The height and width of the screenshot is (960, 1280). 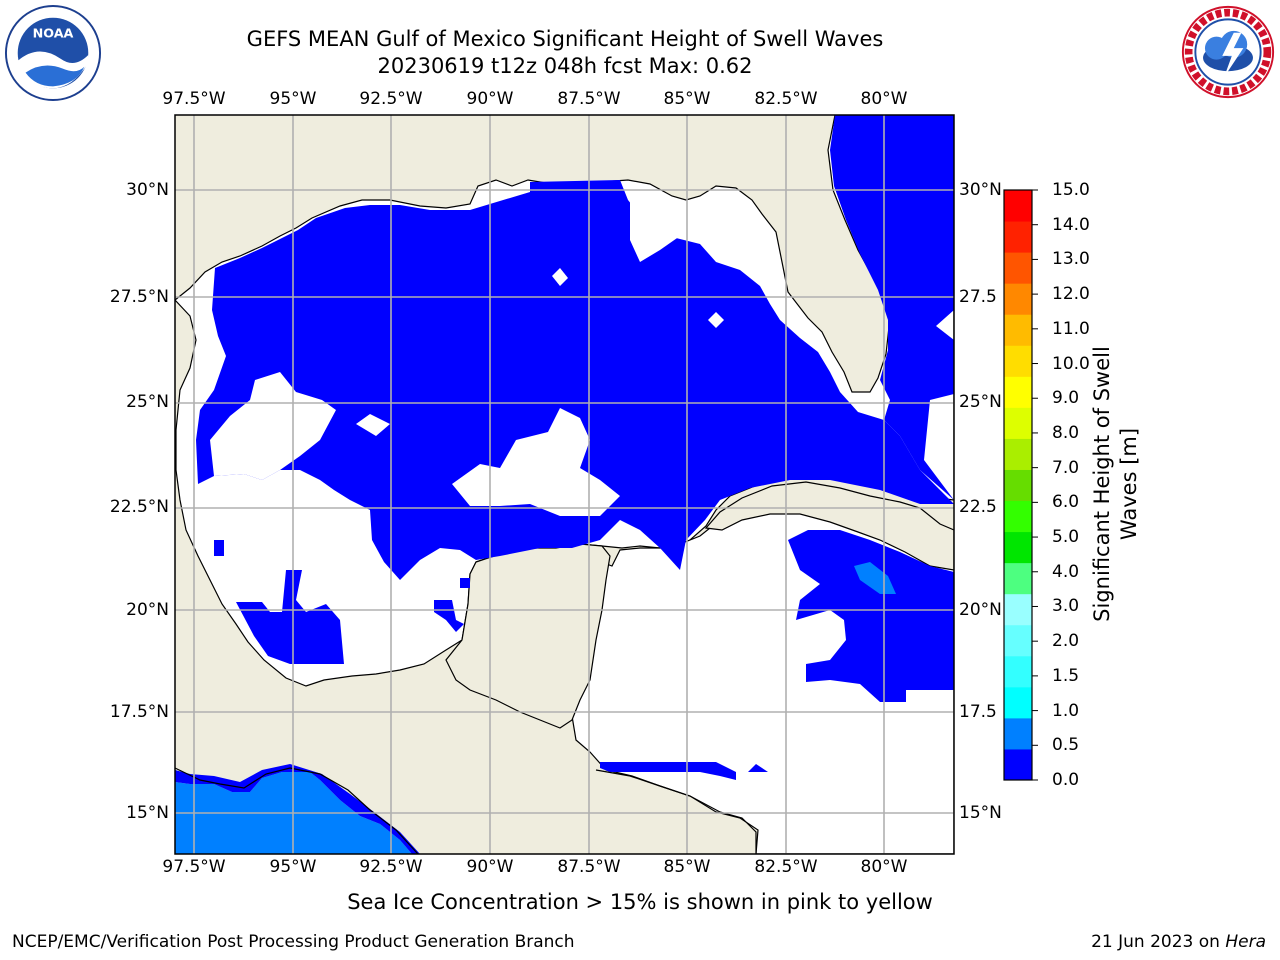 What do you see at coordinates (391, 99) in the screenshot?
I see `lon-label-top: 92.5°W` at bounding box center [391, 99].